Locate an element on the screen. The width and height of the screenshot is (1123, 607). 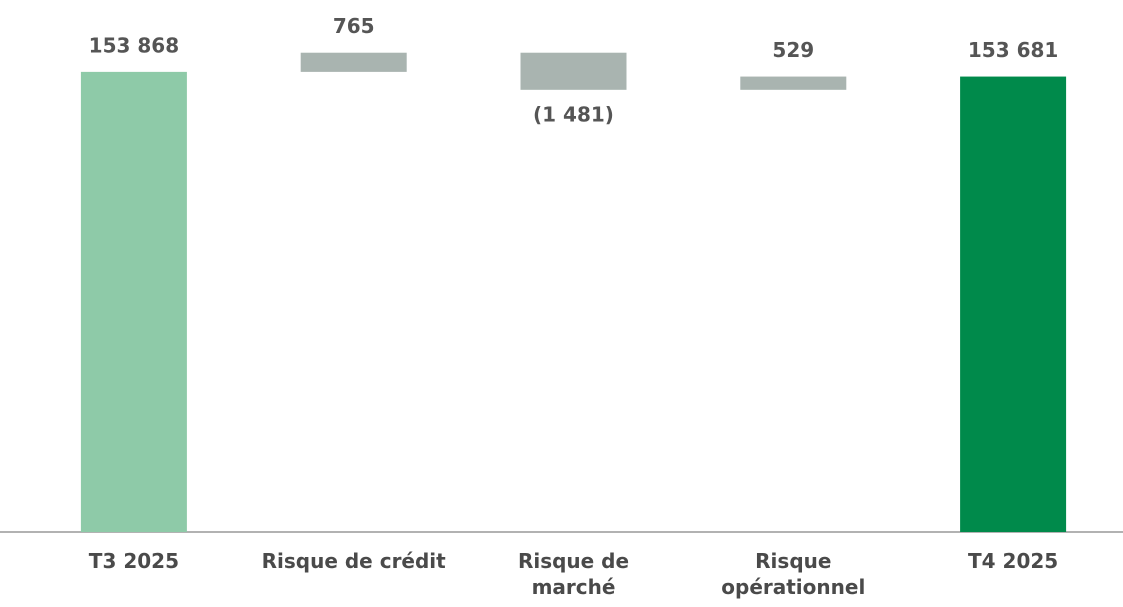
value-label: 529 is located at coordinates (793, 50).